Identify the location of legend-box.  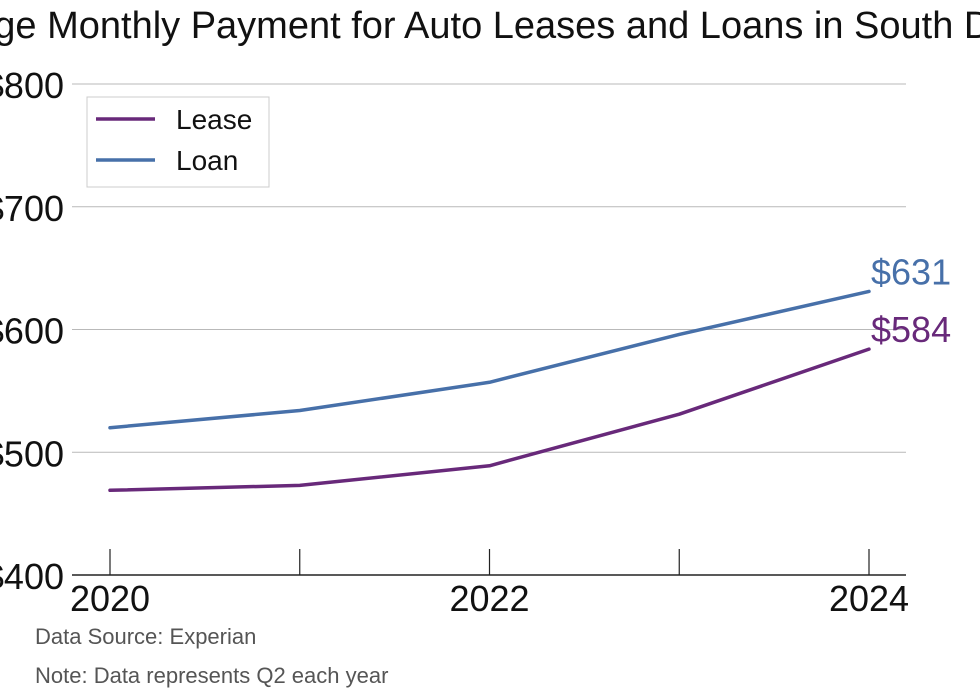
(178, 142).